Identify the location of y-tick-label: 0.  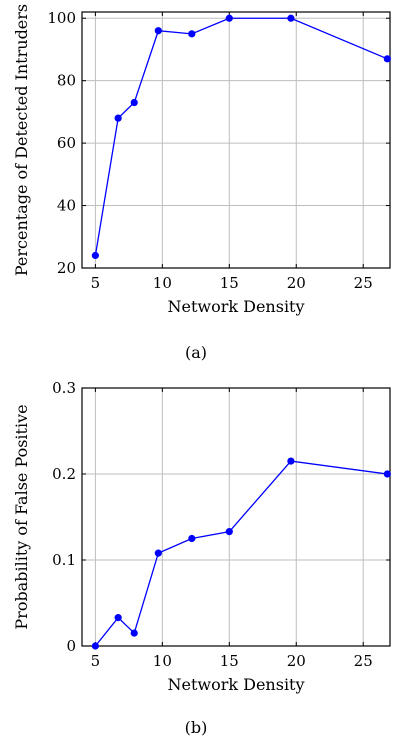
(71, 646).